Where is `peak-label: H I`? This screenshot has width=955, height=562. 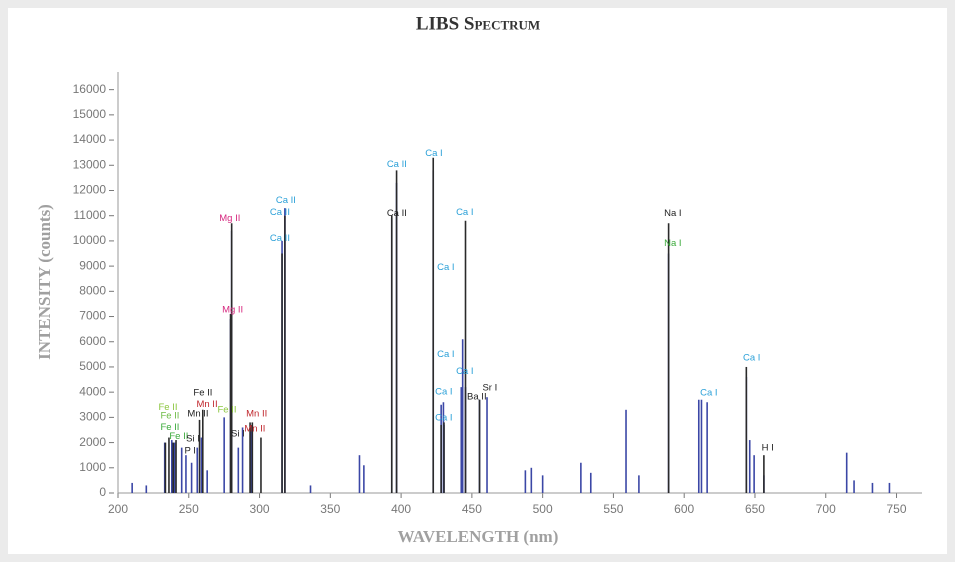
peak-label: H I is located at coordinates (768, 448).